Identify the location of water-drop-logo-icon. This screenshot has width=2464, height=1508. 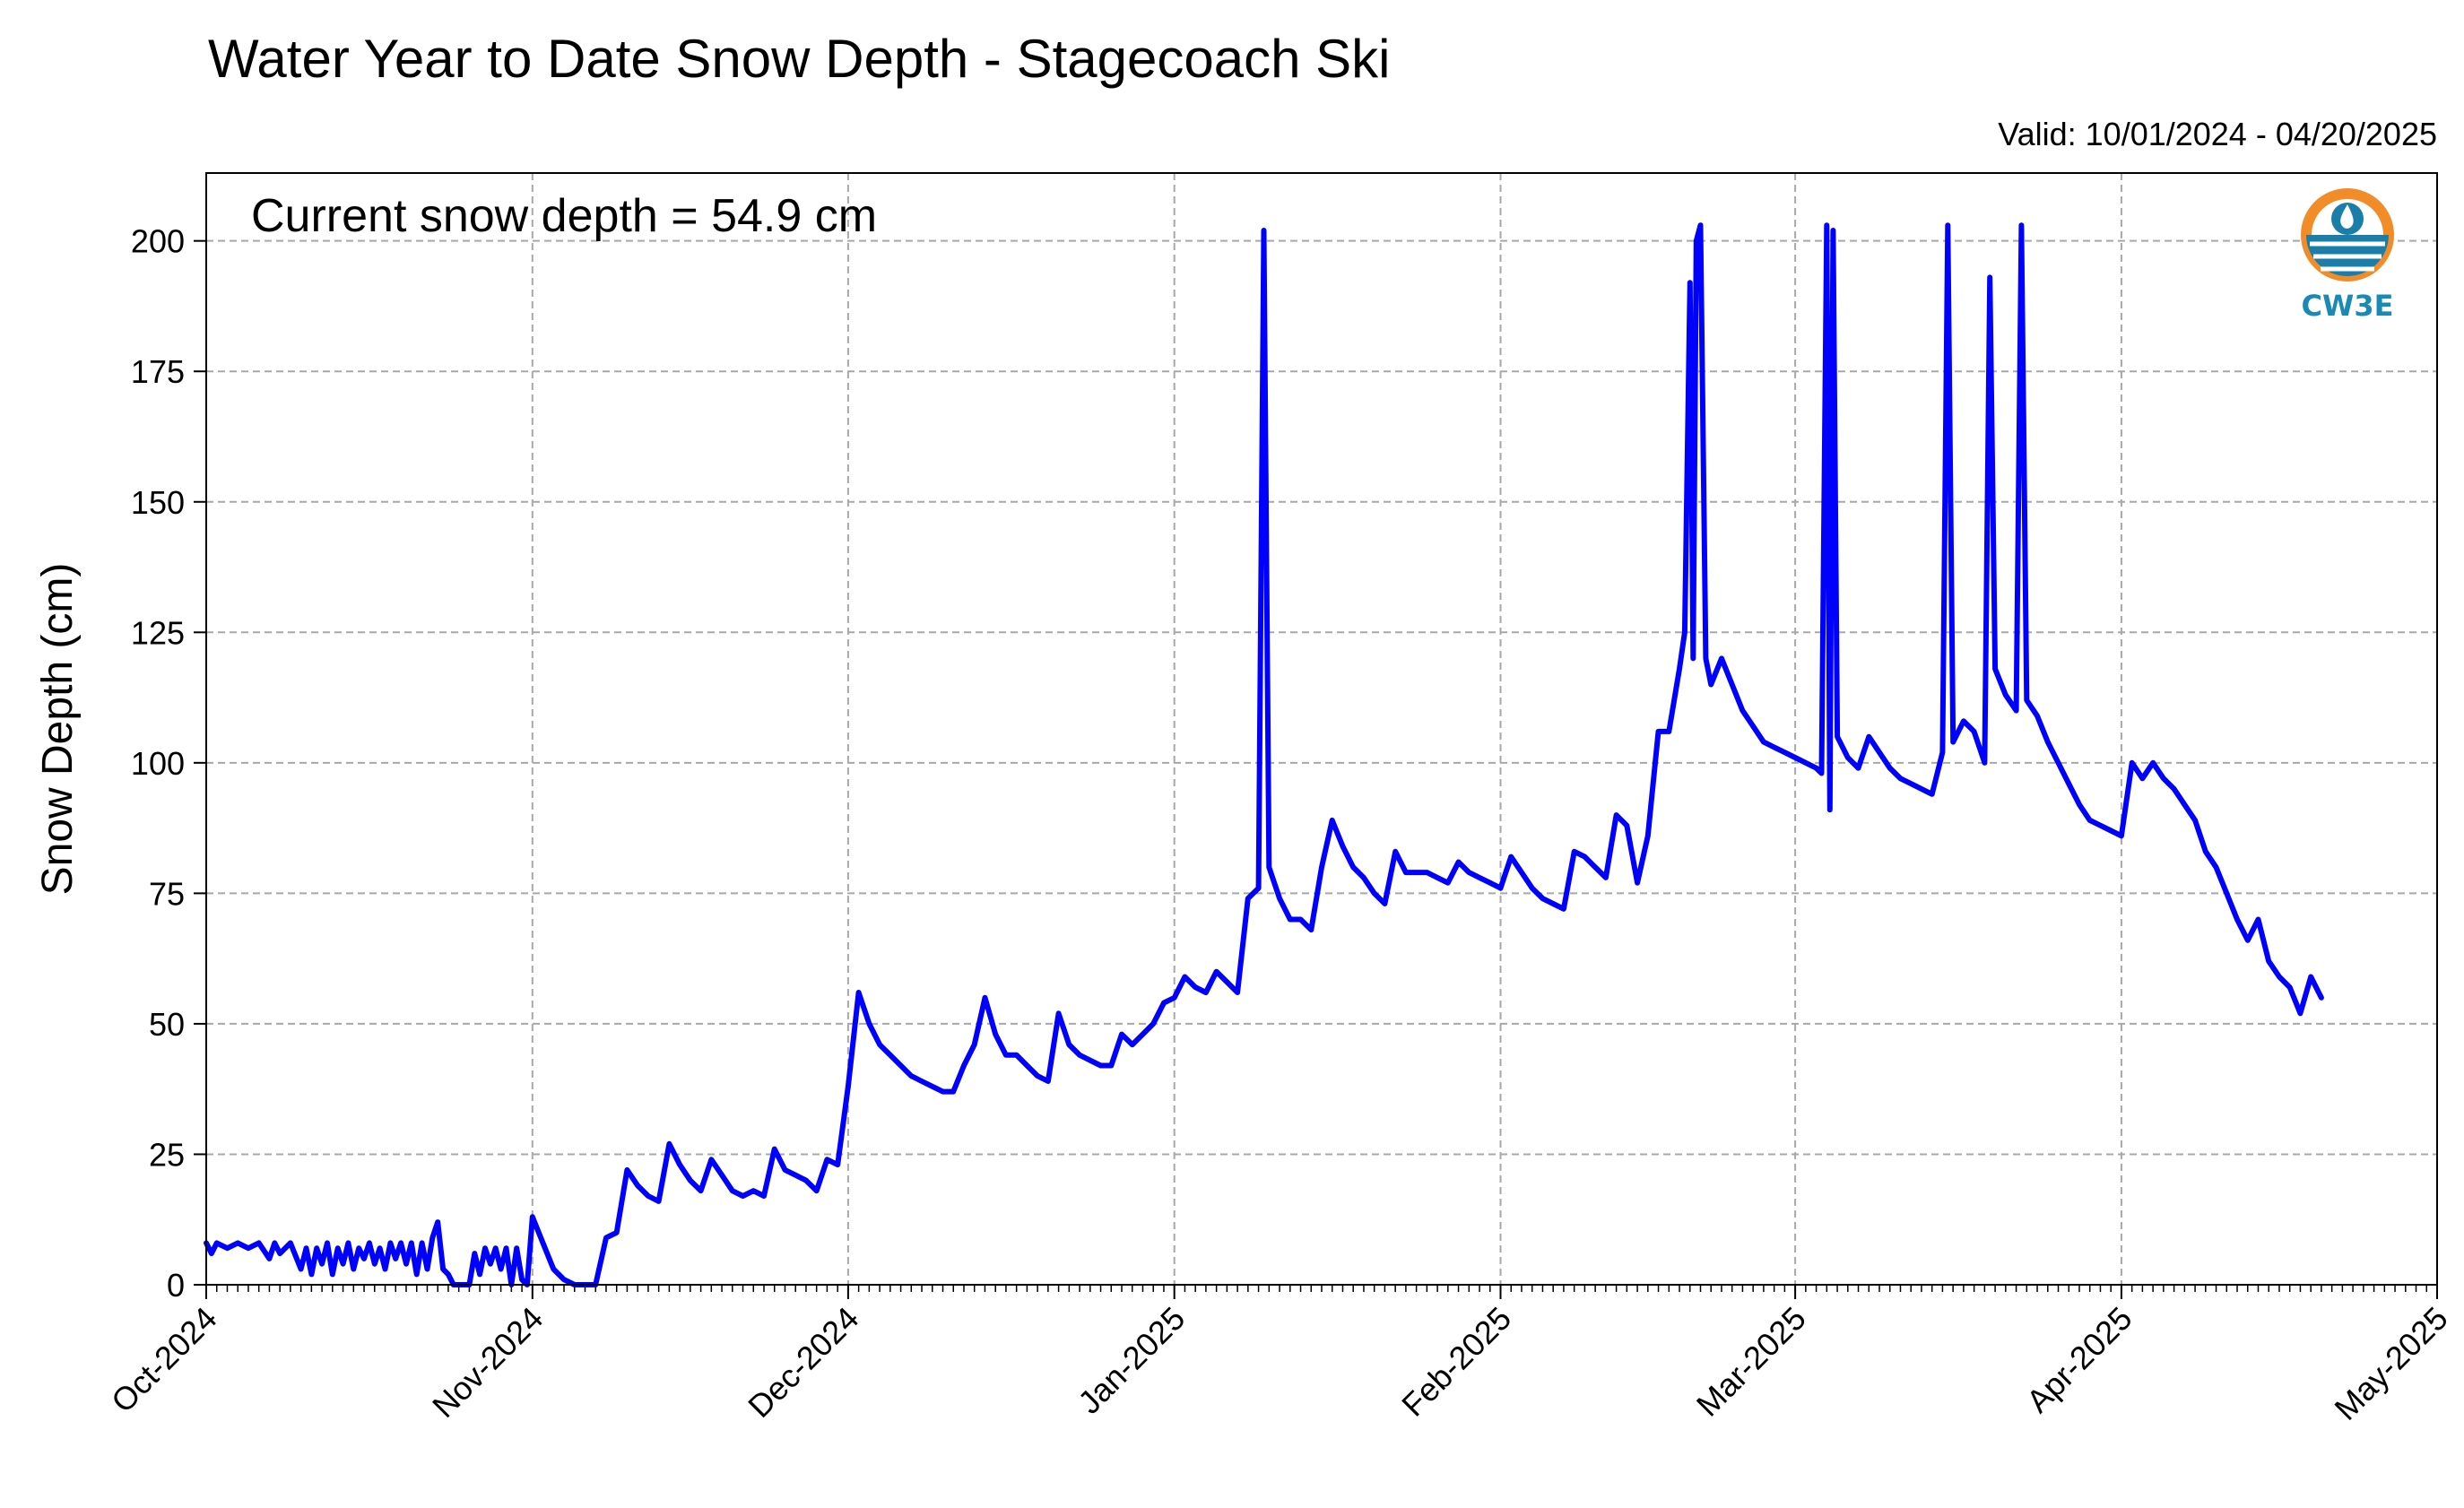
(2347, 235).